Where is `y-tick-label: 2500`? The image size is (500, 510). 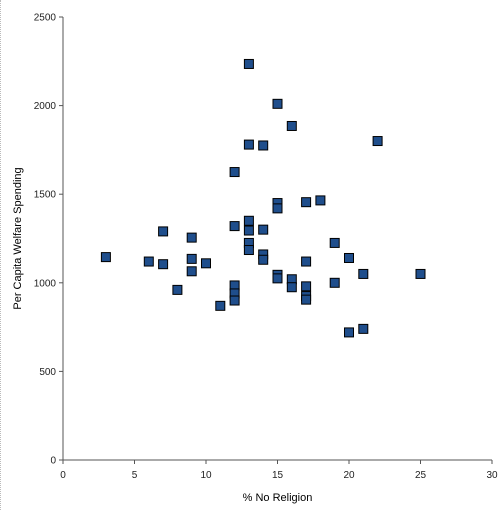
y-tick-label: 2500 is located at coordinates (45, 18).